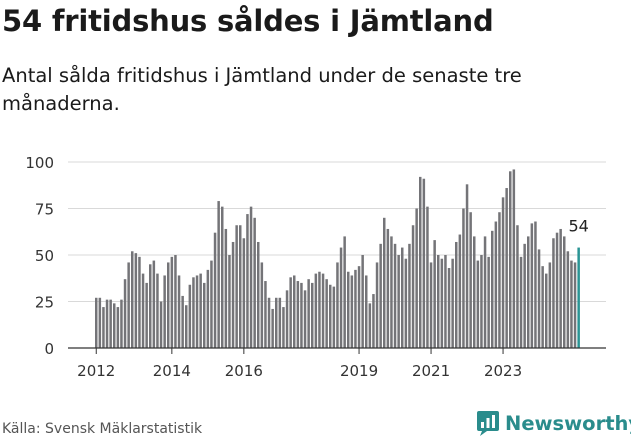 Image resolution: width=631 pixels, height=439 pixels. What do you see at coordinates (49, 349) in the screenshot?
I see `y-tick-label: 0` at bounding box center [49, 349].